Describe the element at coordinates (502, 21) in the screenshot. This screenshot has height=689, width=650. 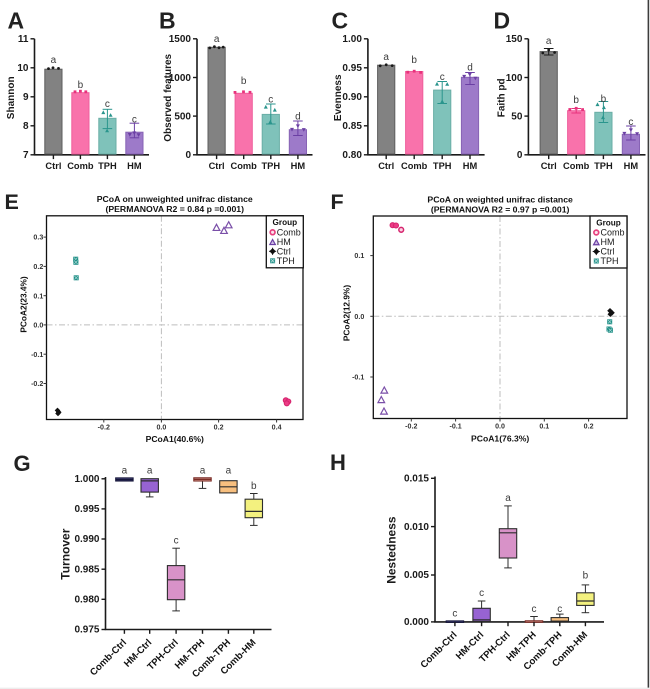
I see `svg-text: D` at that location.